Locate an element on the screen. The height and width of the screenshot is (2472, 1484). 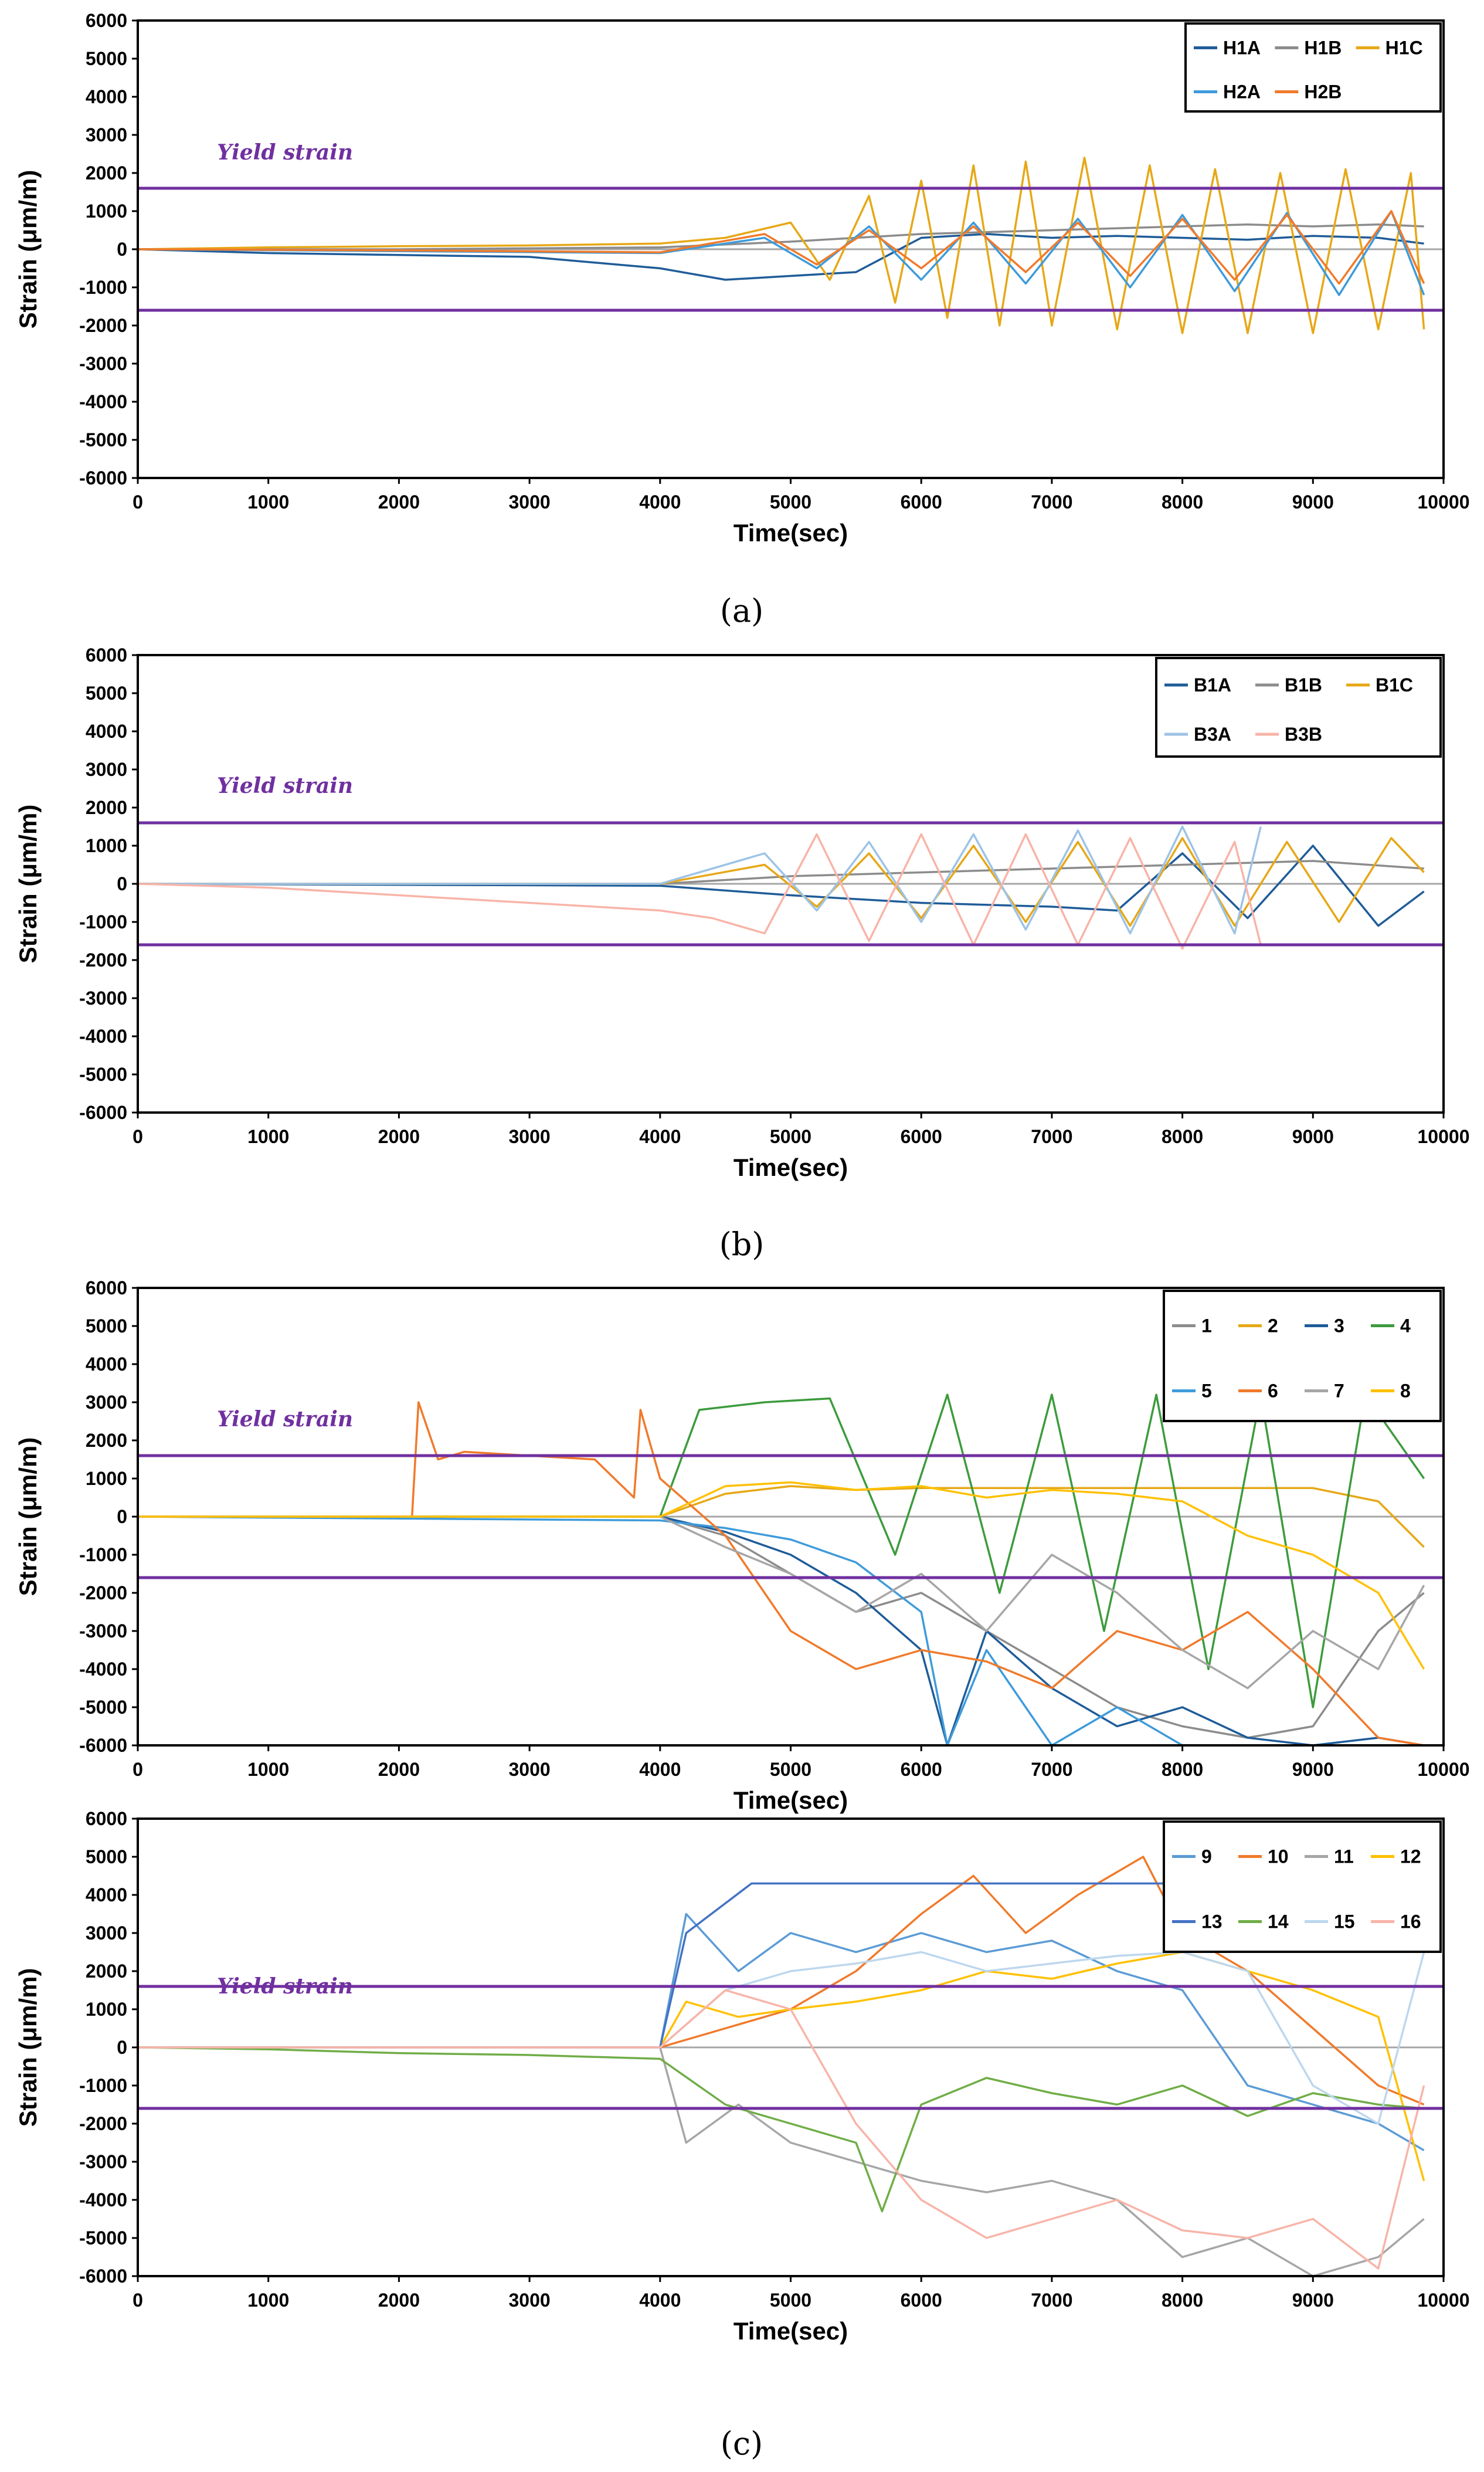
series-line-B3A is located at coordinates (700, 880).